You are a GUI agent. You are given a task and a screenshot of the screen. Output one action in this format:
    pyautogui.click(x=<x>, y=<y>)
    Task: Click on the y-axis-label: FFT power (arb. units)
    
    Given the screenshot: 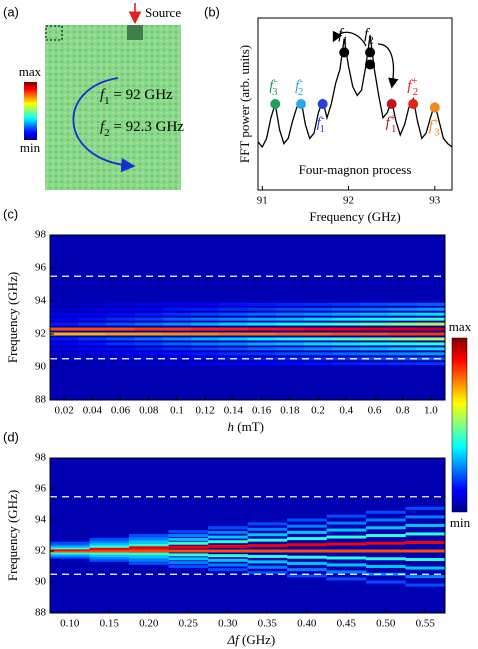 What is the action you would take?
    pyautogui.click(x=244, y=104)
    